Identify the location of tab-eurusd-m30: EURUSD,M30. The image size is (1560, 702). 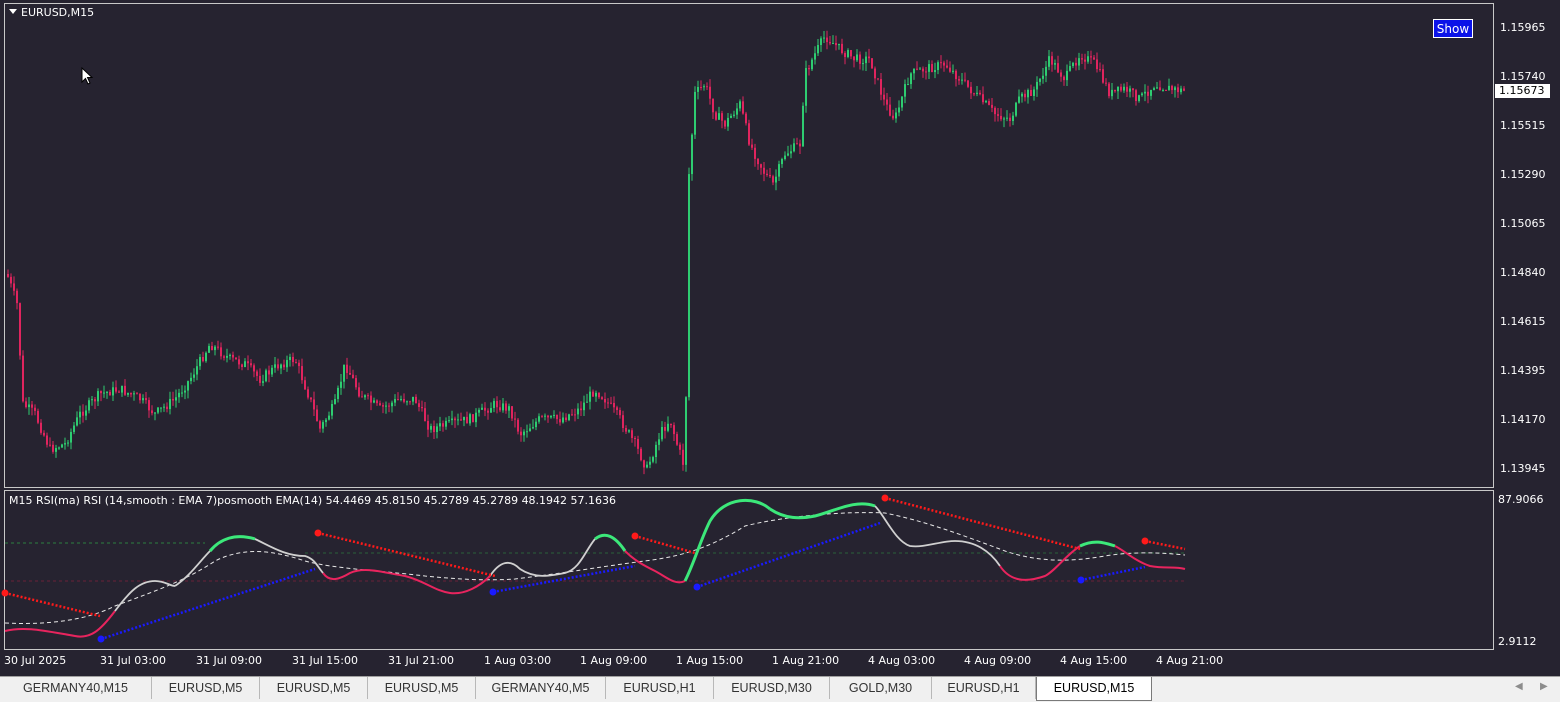
(772, 688).